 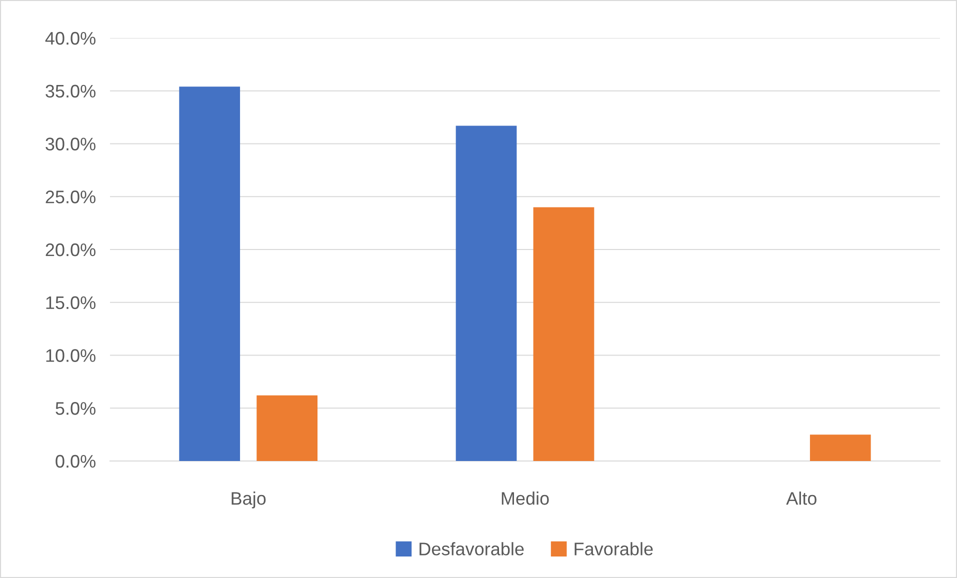 What do you see at coordinates (472, 549) in the screenshot?
I see `legend-label: Desfavorable` at bounding box center [472, 549].